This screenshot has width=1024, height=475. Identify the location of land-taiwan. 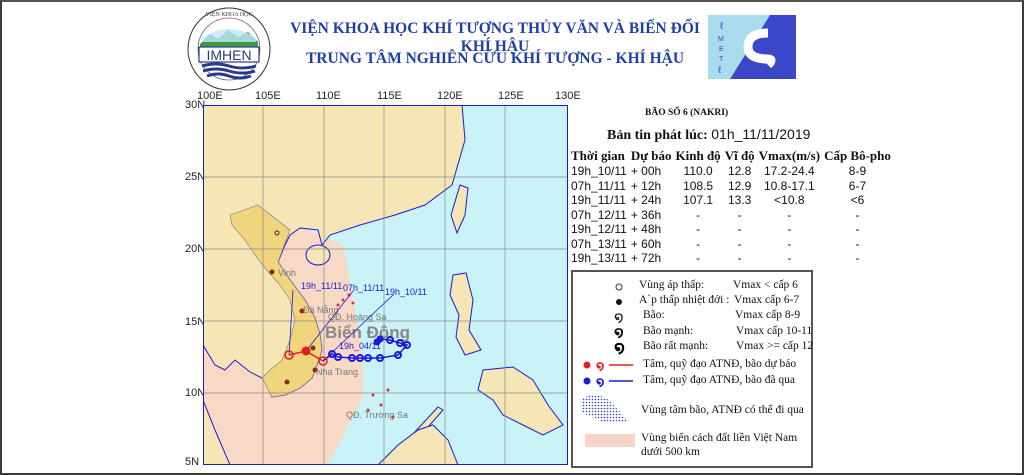
(459, 209).